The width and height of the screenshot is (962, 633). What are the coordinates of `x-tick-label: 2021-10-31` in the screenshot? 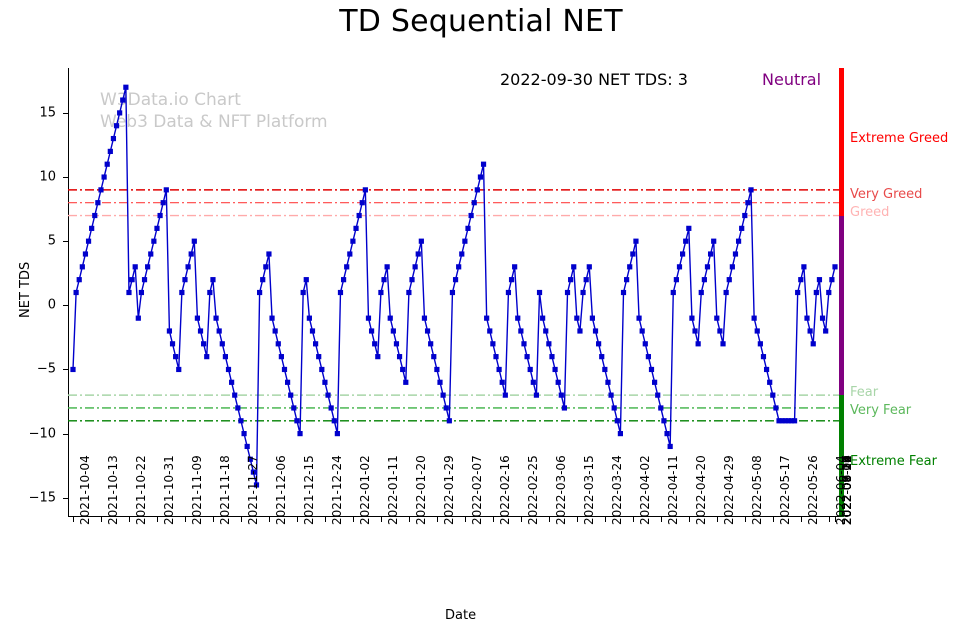 It's located at (168, 490).